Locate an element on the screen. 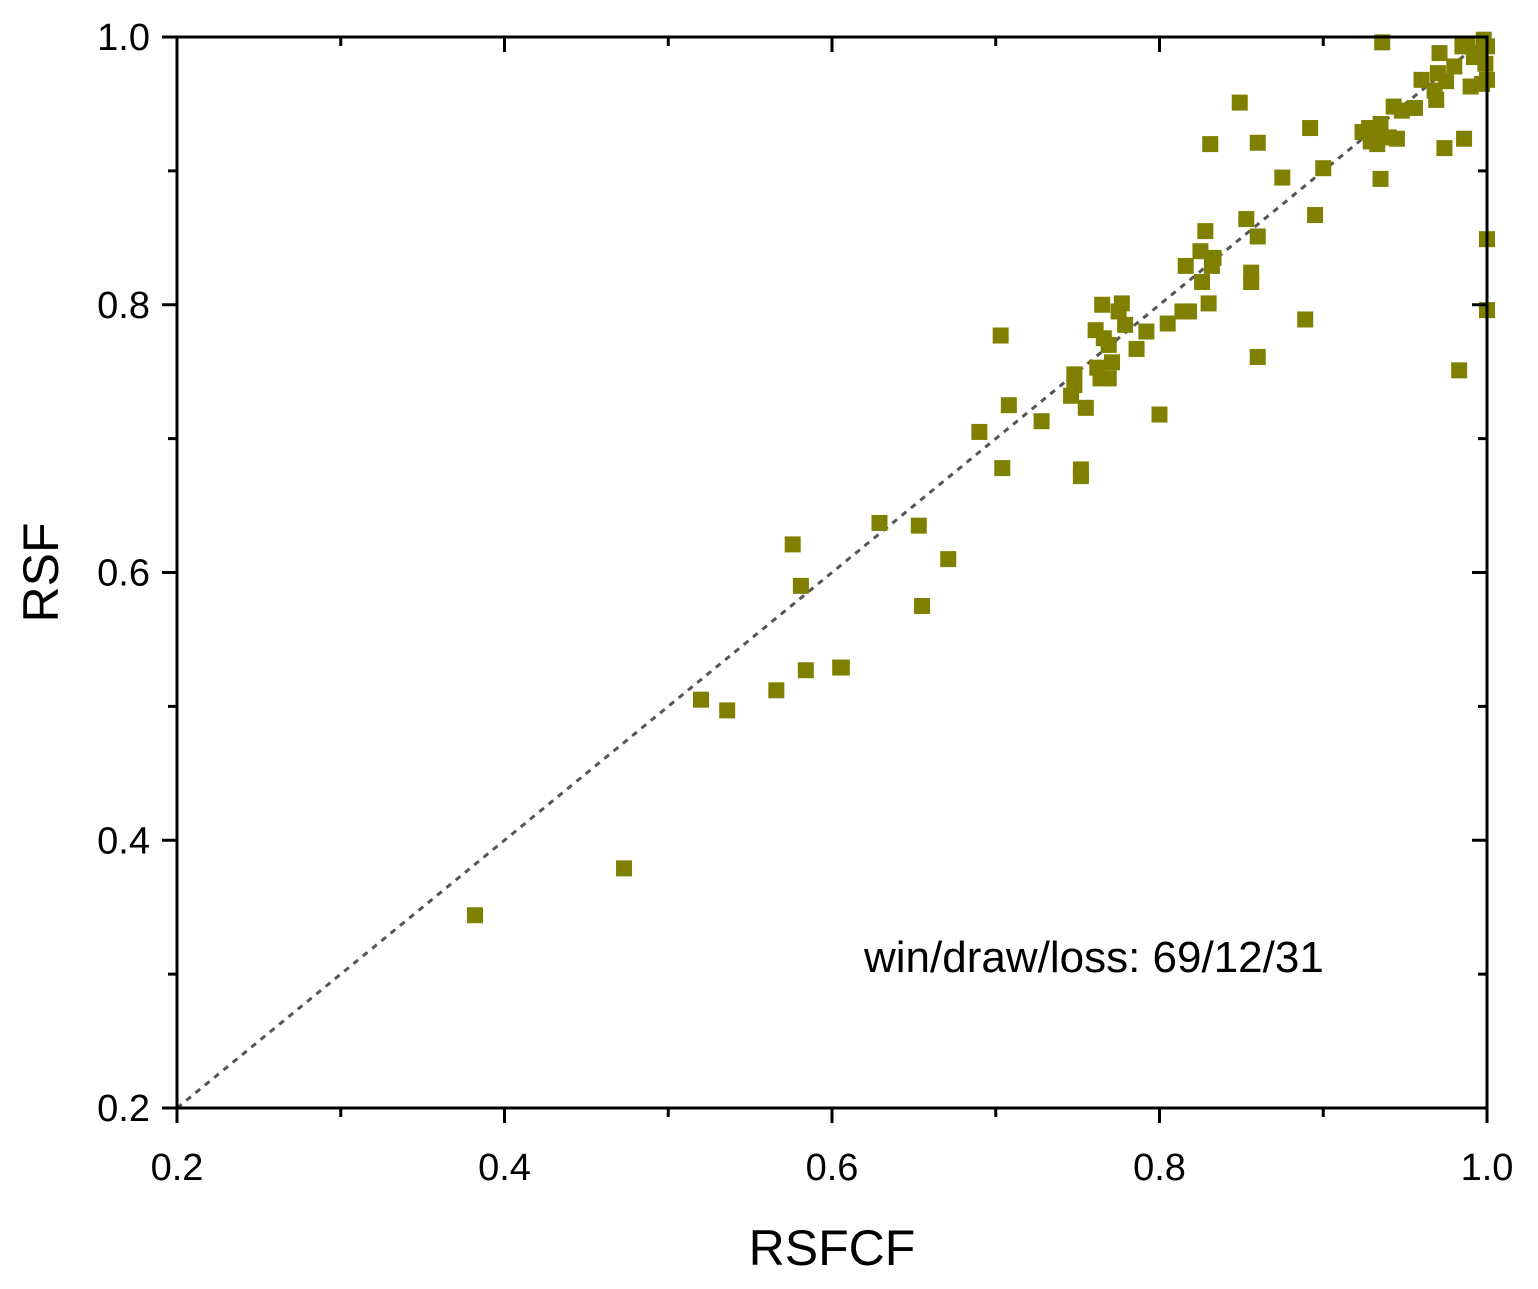  y-axis-title: RSF is located at coordinates (41, 573).